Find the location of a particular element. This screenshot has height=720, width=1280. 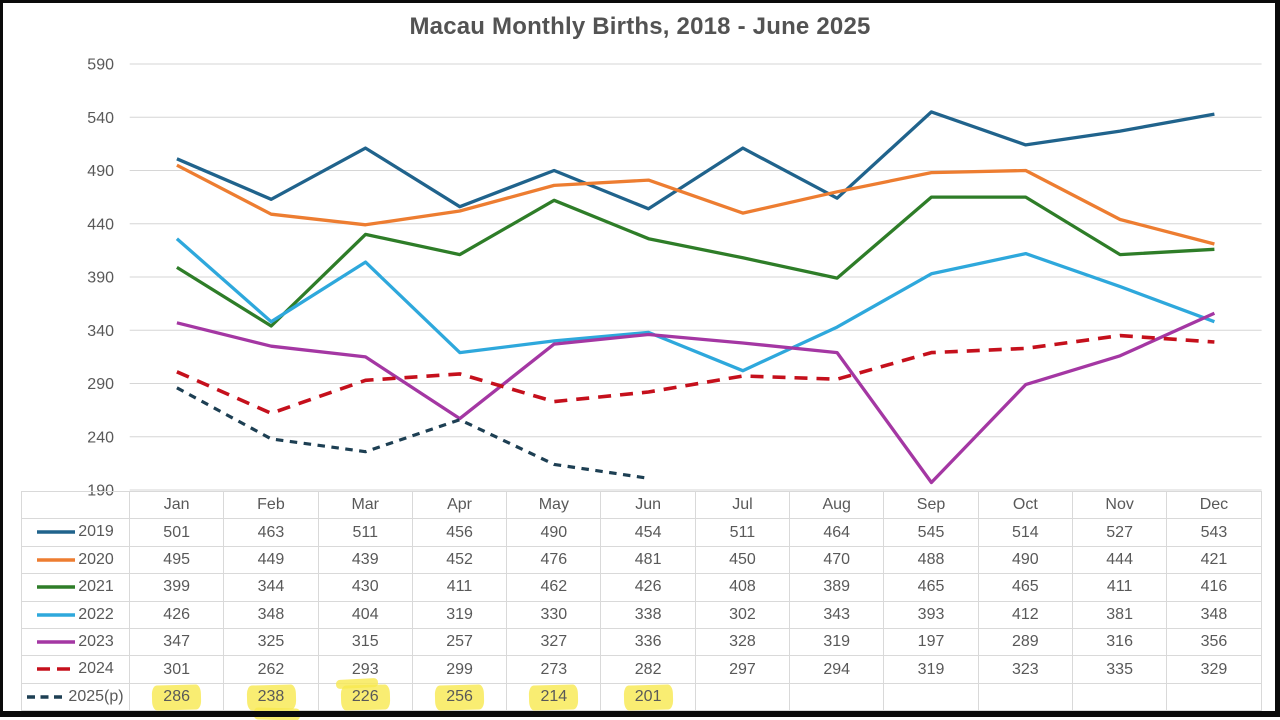

table-cell: 323 is located at coordinates (1025, 669).